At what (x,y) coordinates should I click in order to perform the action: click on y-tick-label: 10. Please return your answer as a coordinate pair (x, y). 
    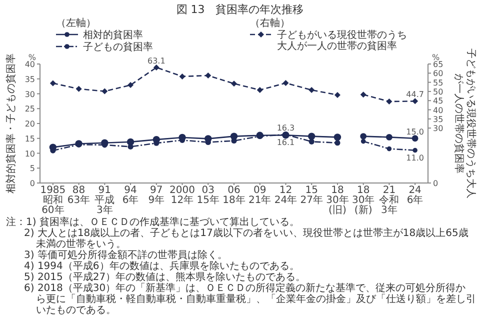
    Looking at the image, I should click on (29, 153).